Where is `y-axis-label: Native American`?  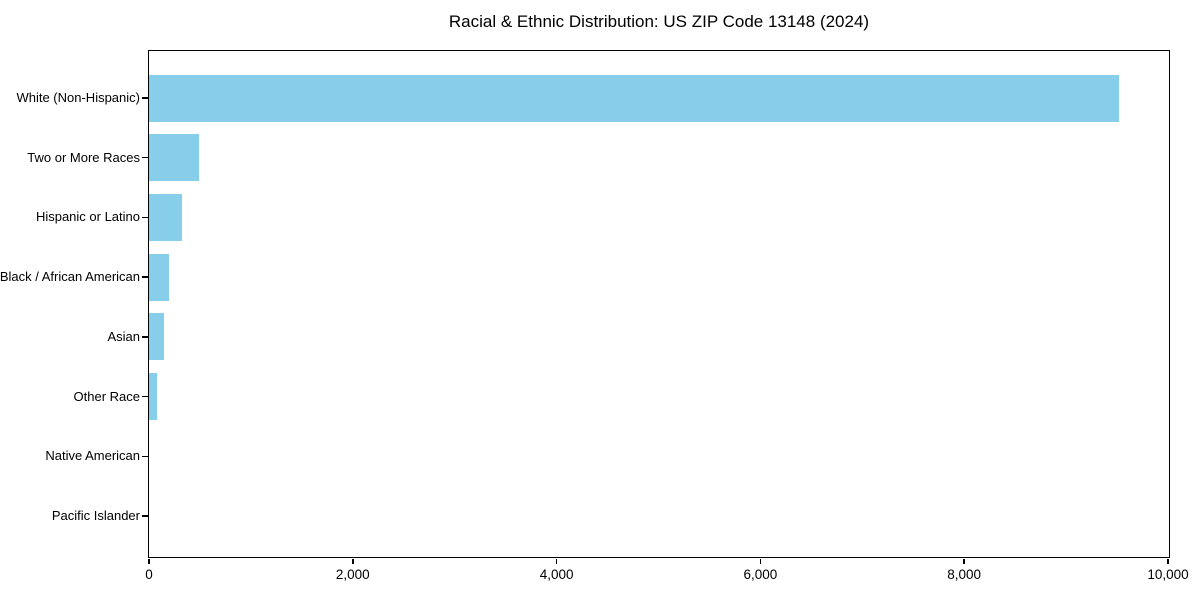
y-axis-label: Native American is located at coordinates (92, 456).